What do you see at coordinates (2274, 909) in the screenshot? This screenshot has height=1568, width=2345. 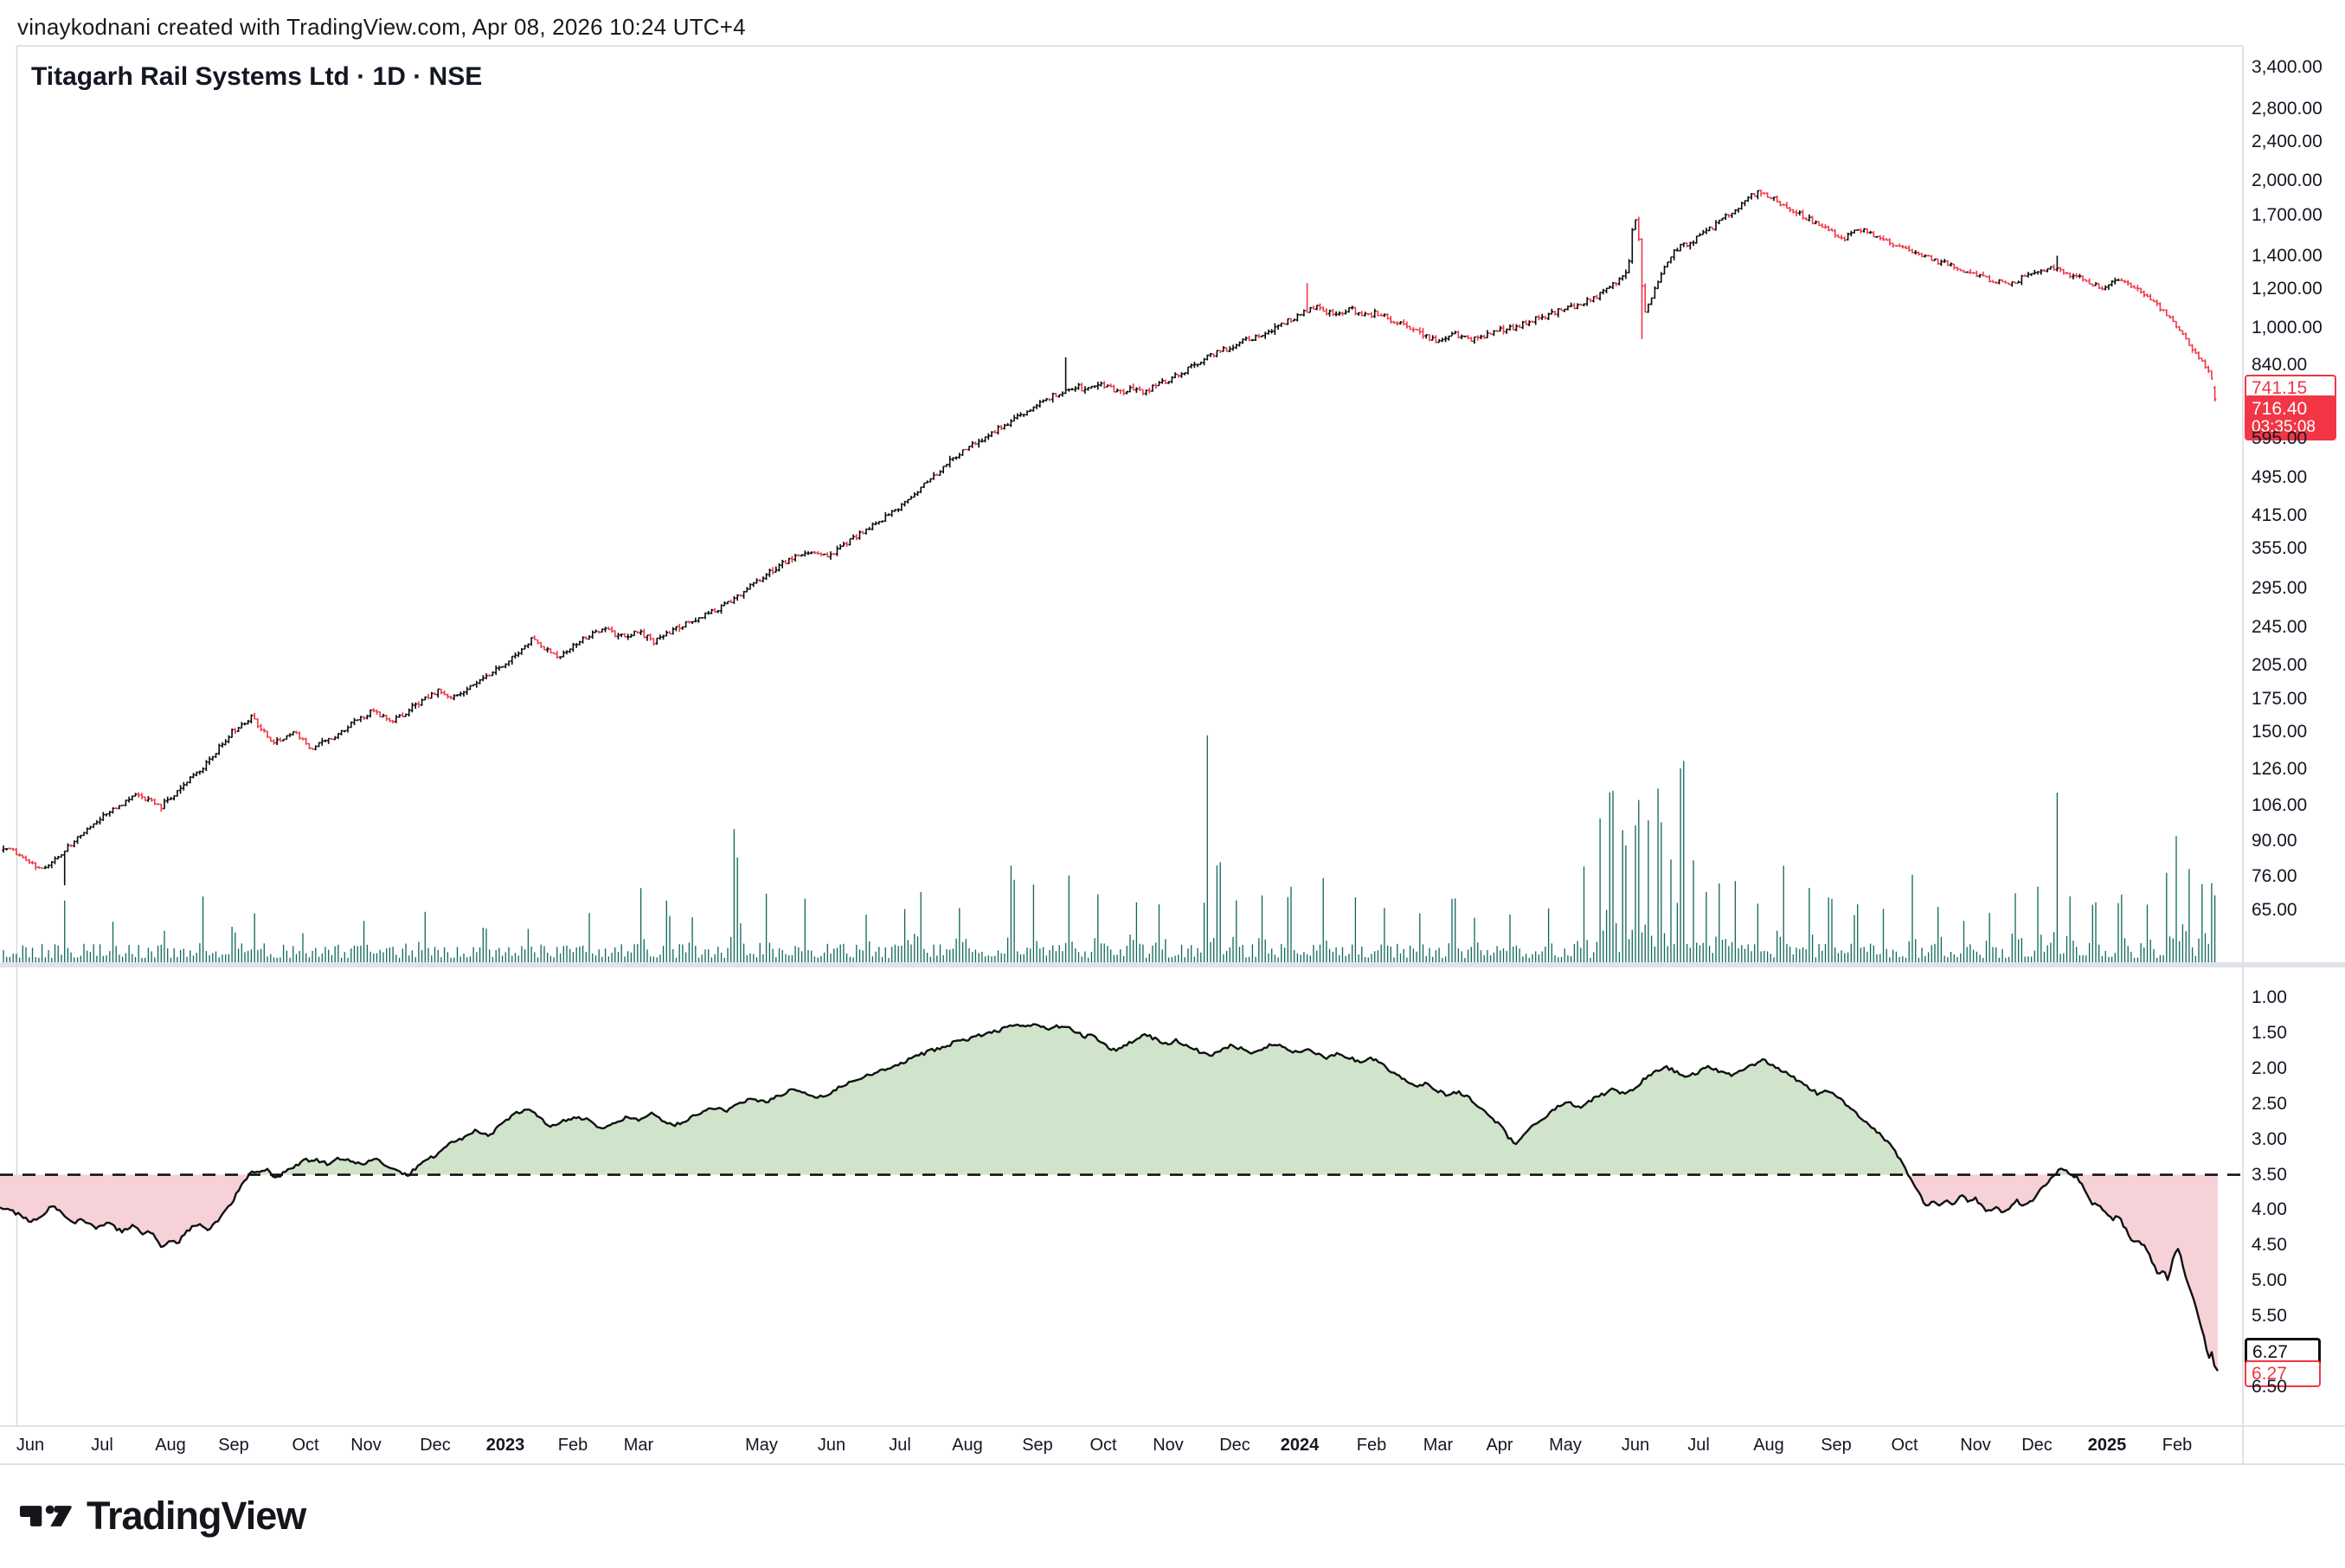 I see `price-axis-tick: 65.00` at bounding box center [2274, 909].